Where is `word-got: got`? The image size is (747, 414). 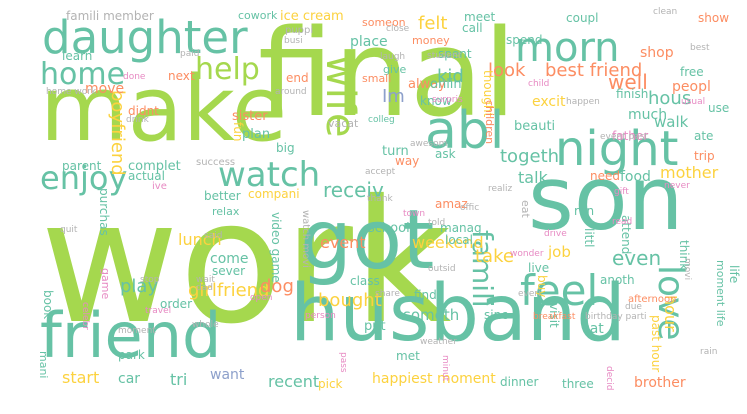
word-got: got is located at coordinates (367, 240).